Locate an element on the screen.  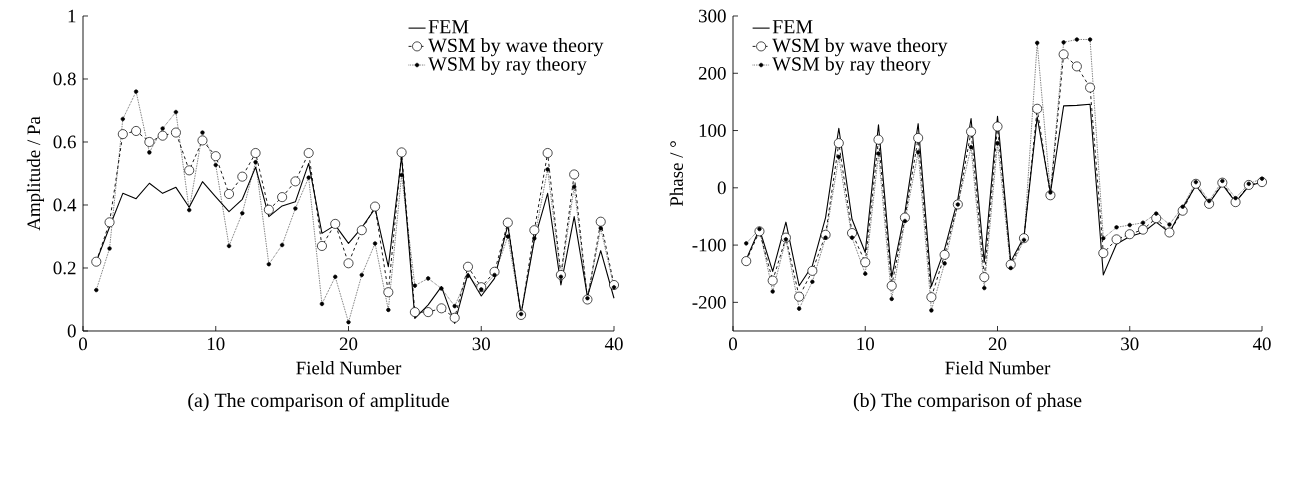
y-tick-label: 0.2 is located at coordinates (64, 268).